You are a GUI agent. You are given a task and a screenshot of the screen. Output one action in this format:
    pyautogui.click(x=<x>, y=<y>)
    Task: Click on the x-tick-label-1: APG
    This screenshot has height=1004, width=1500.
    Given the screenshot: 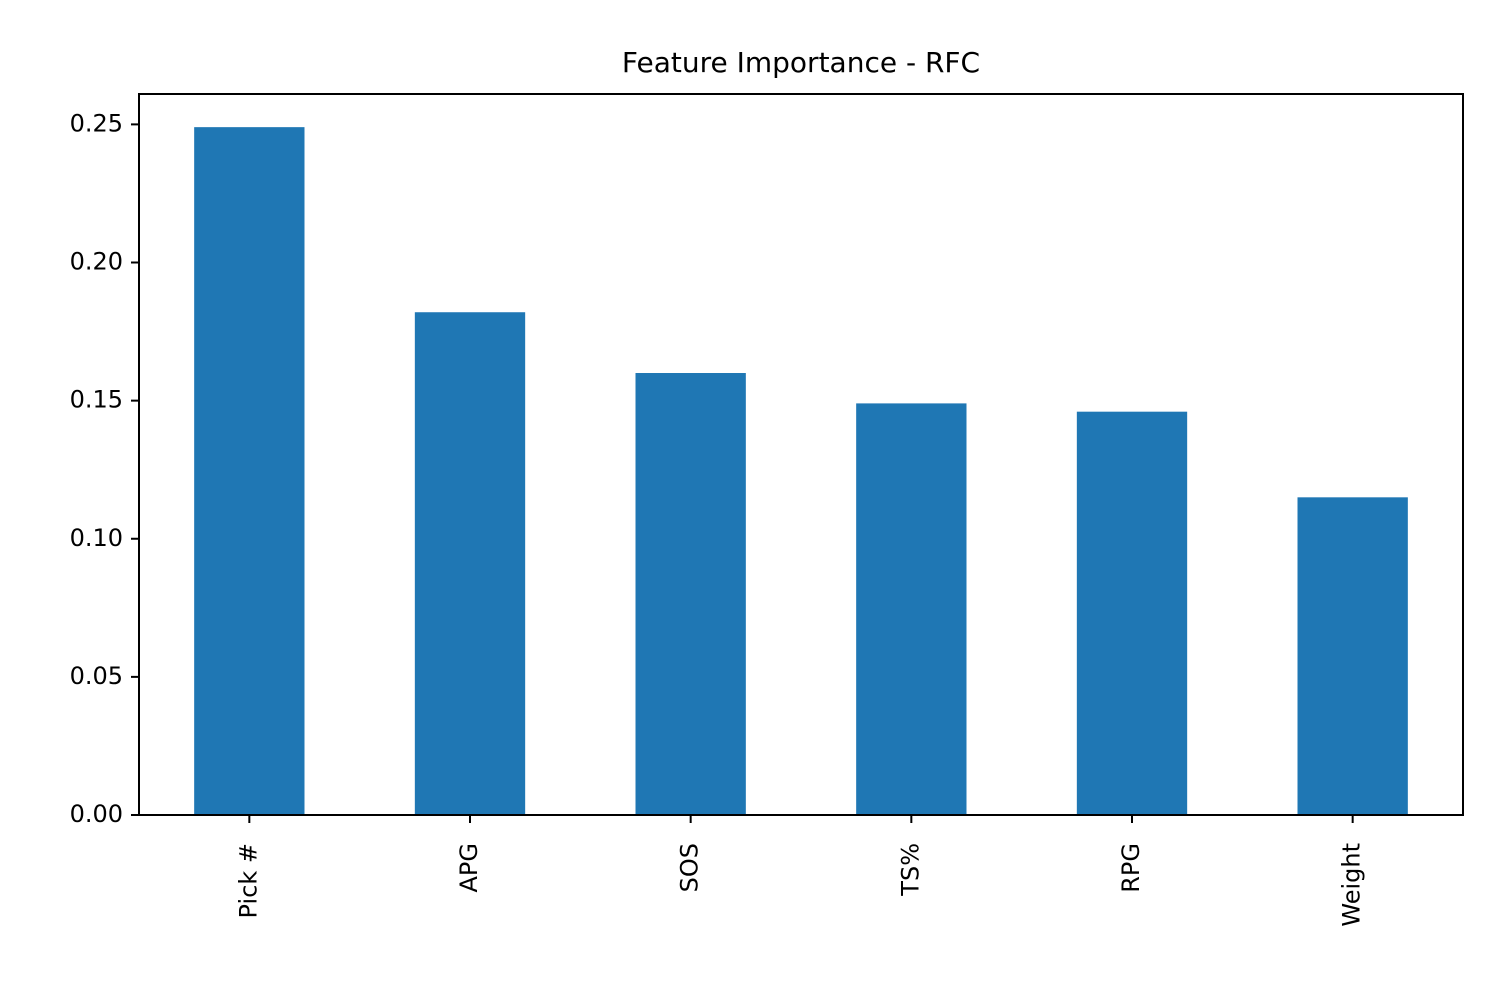 What is the action you would take?
    pyautogui.click(x=469, y=868)
    